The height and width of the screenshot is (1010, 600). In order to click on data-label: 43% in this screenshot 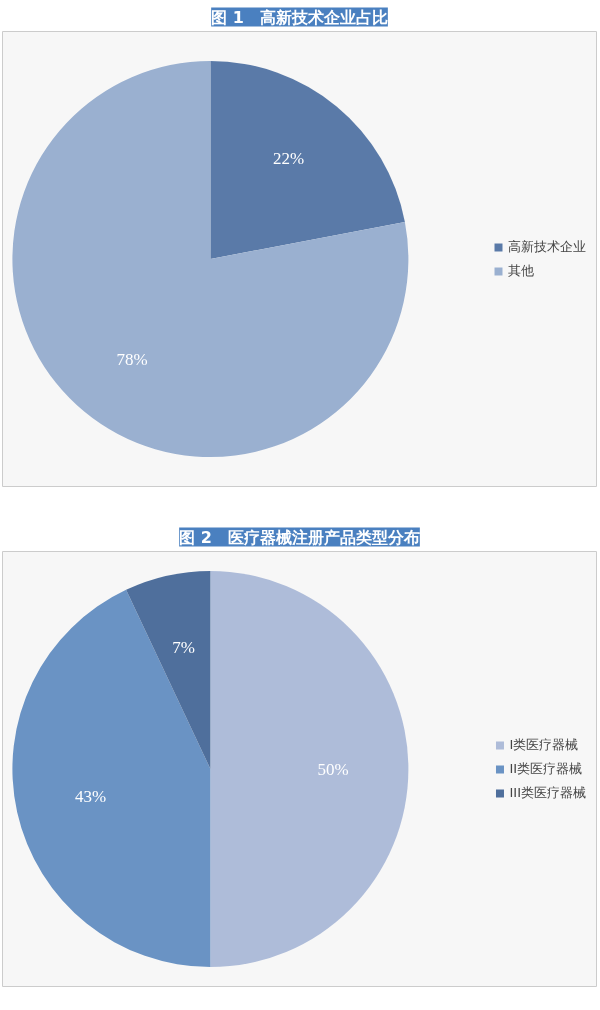, I will do `click(91, 796)`.